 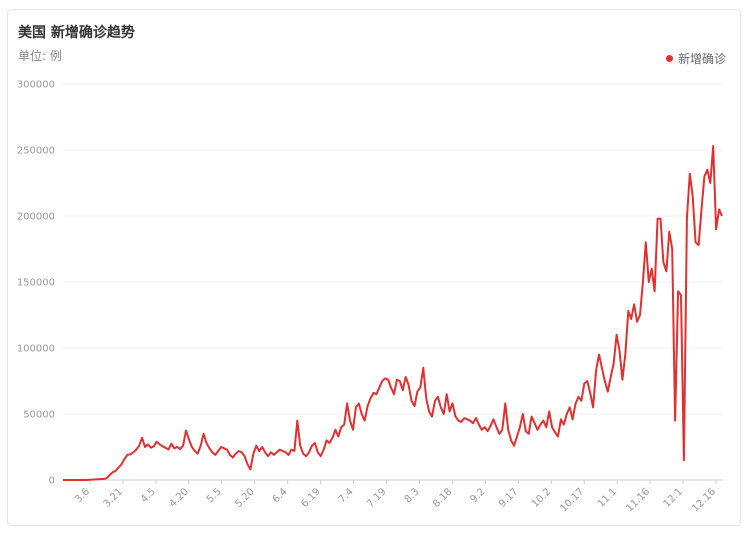 I want to click on x-tick-label: 5.5, so click(x=214, y=495).